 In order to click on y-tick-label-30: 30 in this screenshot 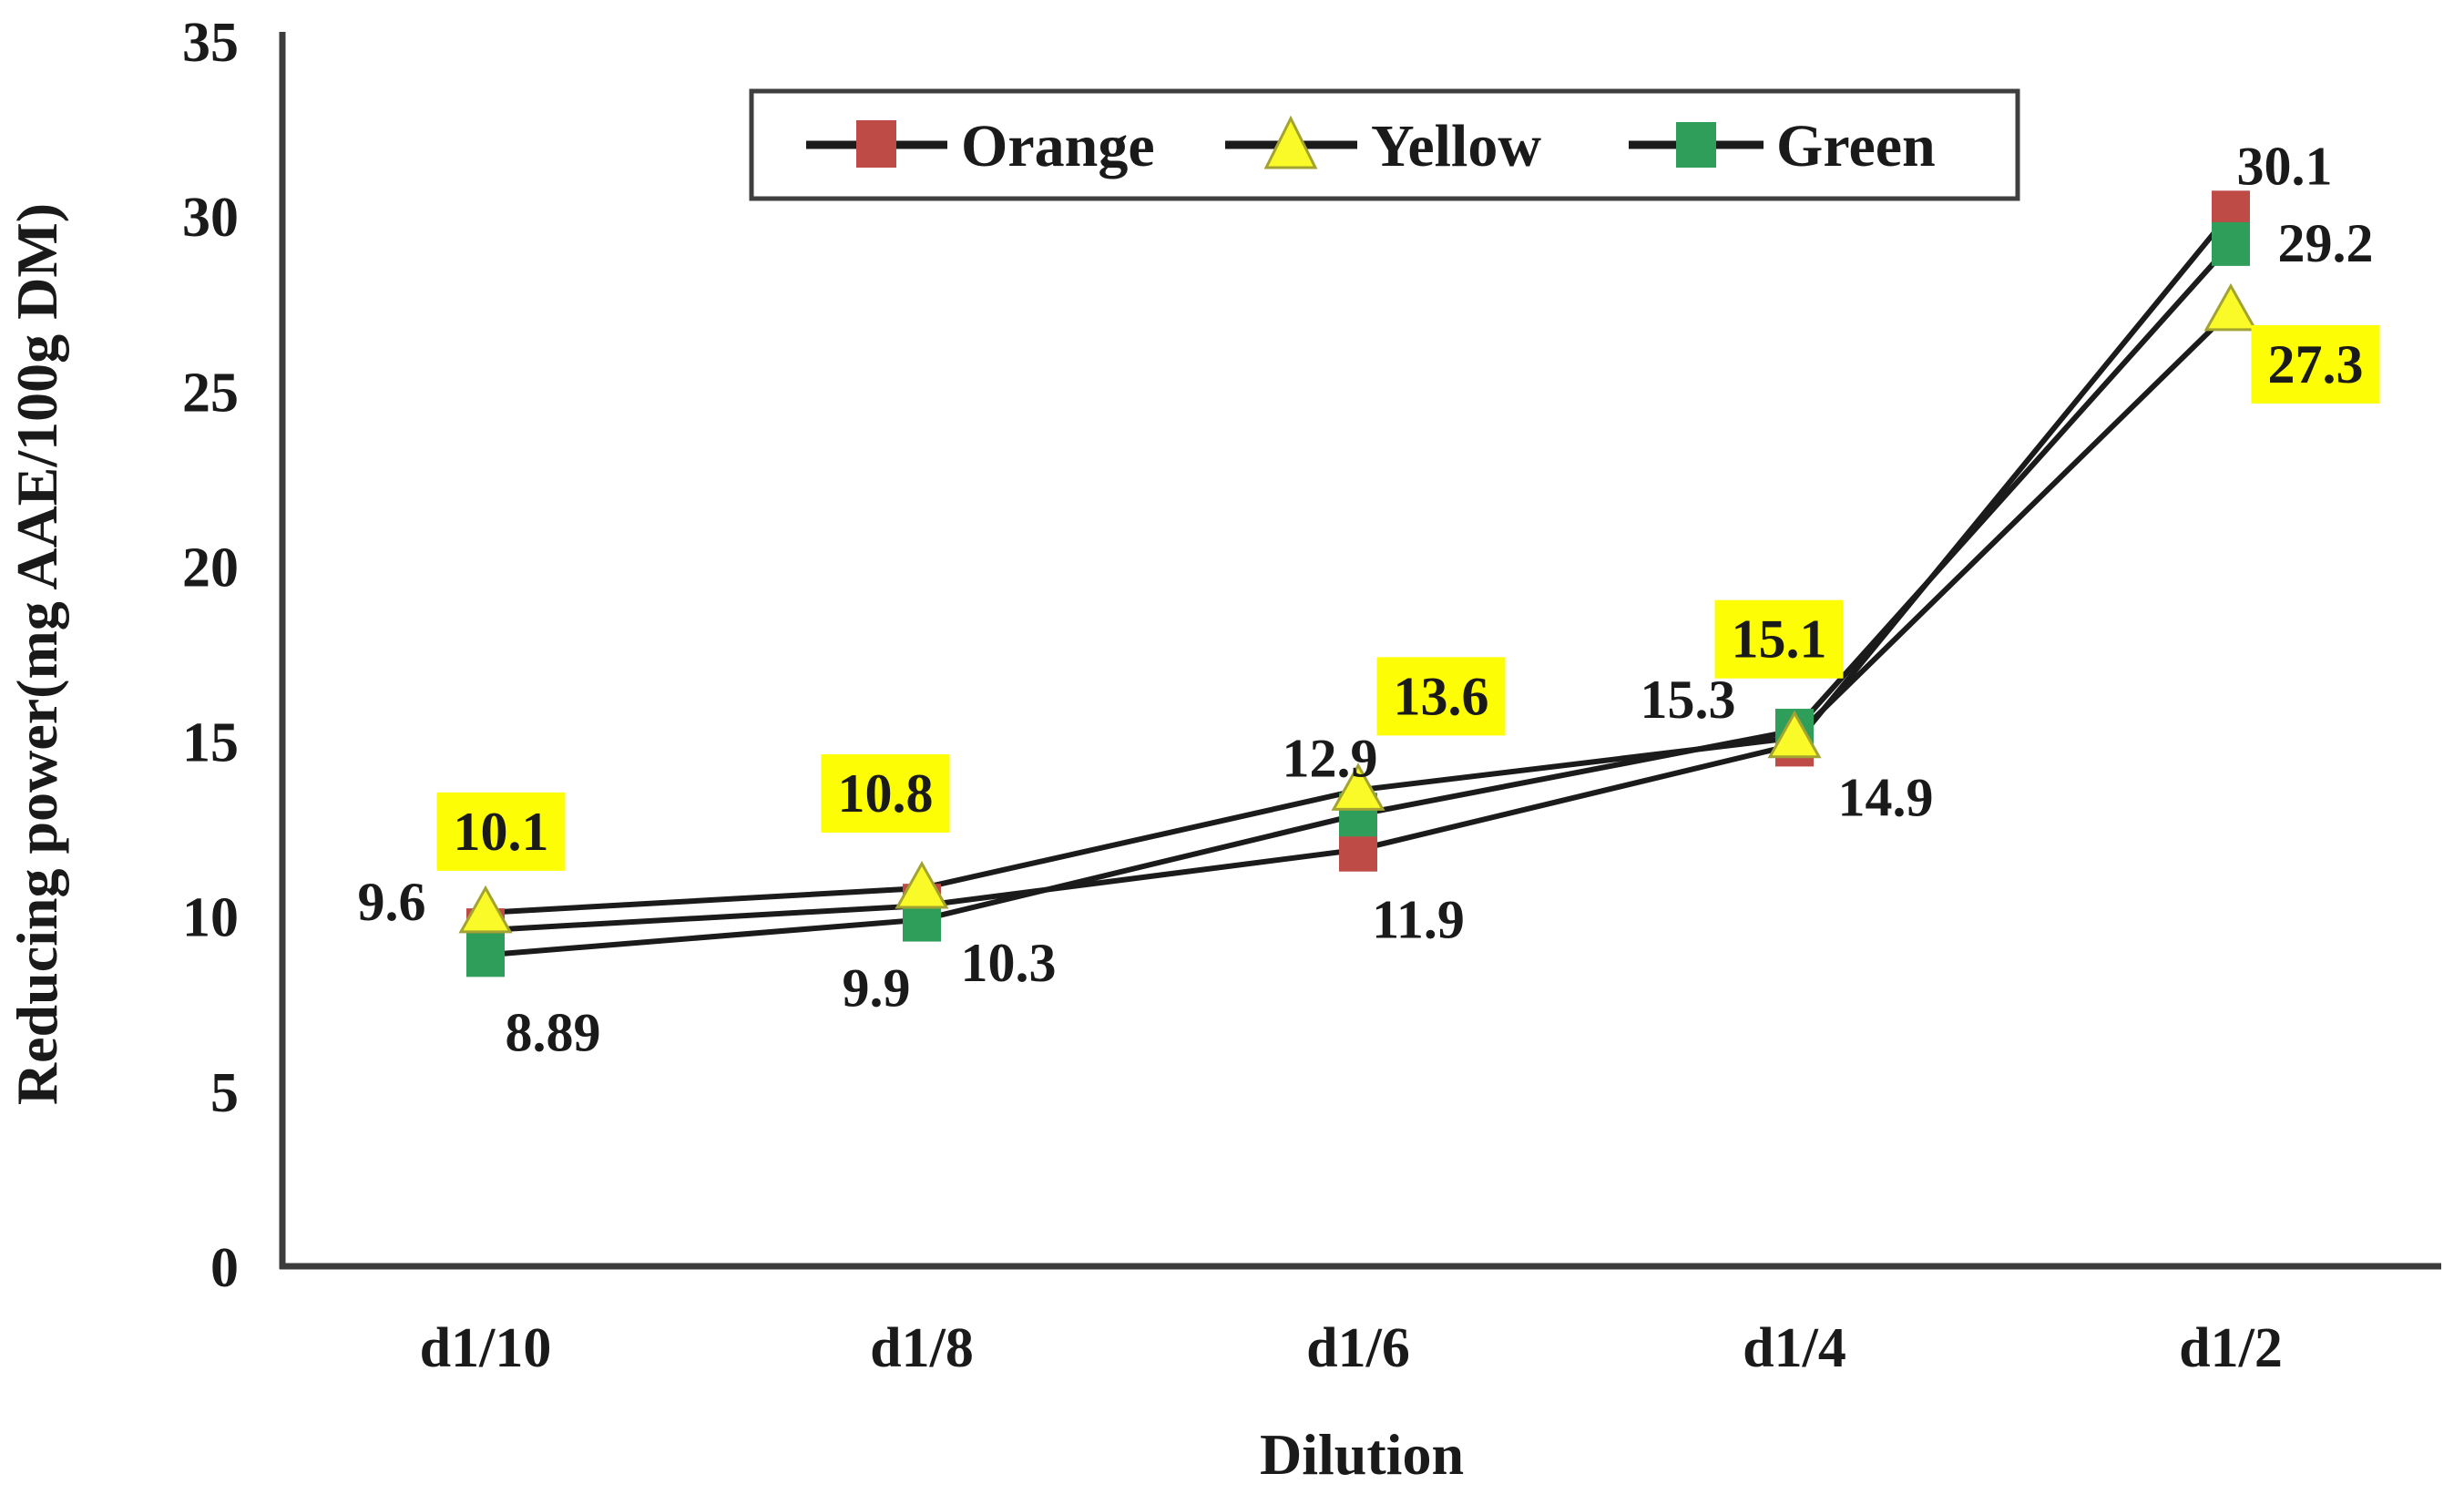, I will do `click(210, 218)`.